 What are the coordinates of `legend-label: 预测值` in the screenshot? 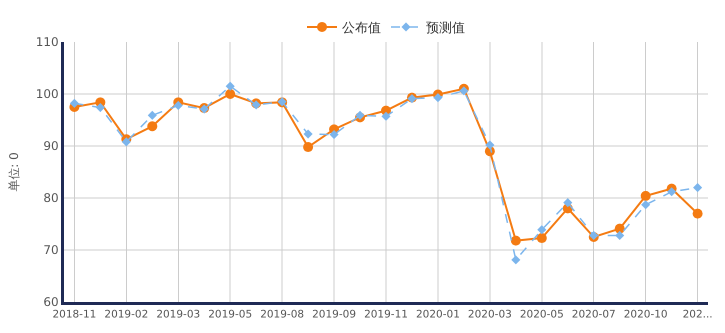 It's located at (445, 28).